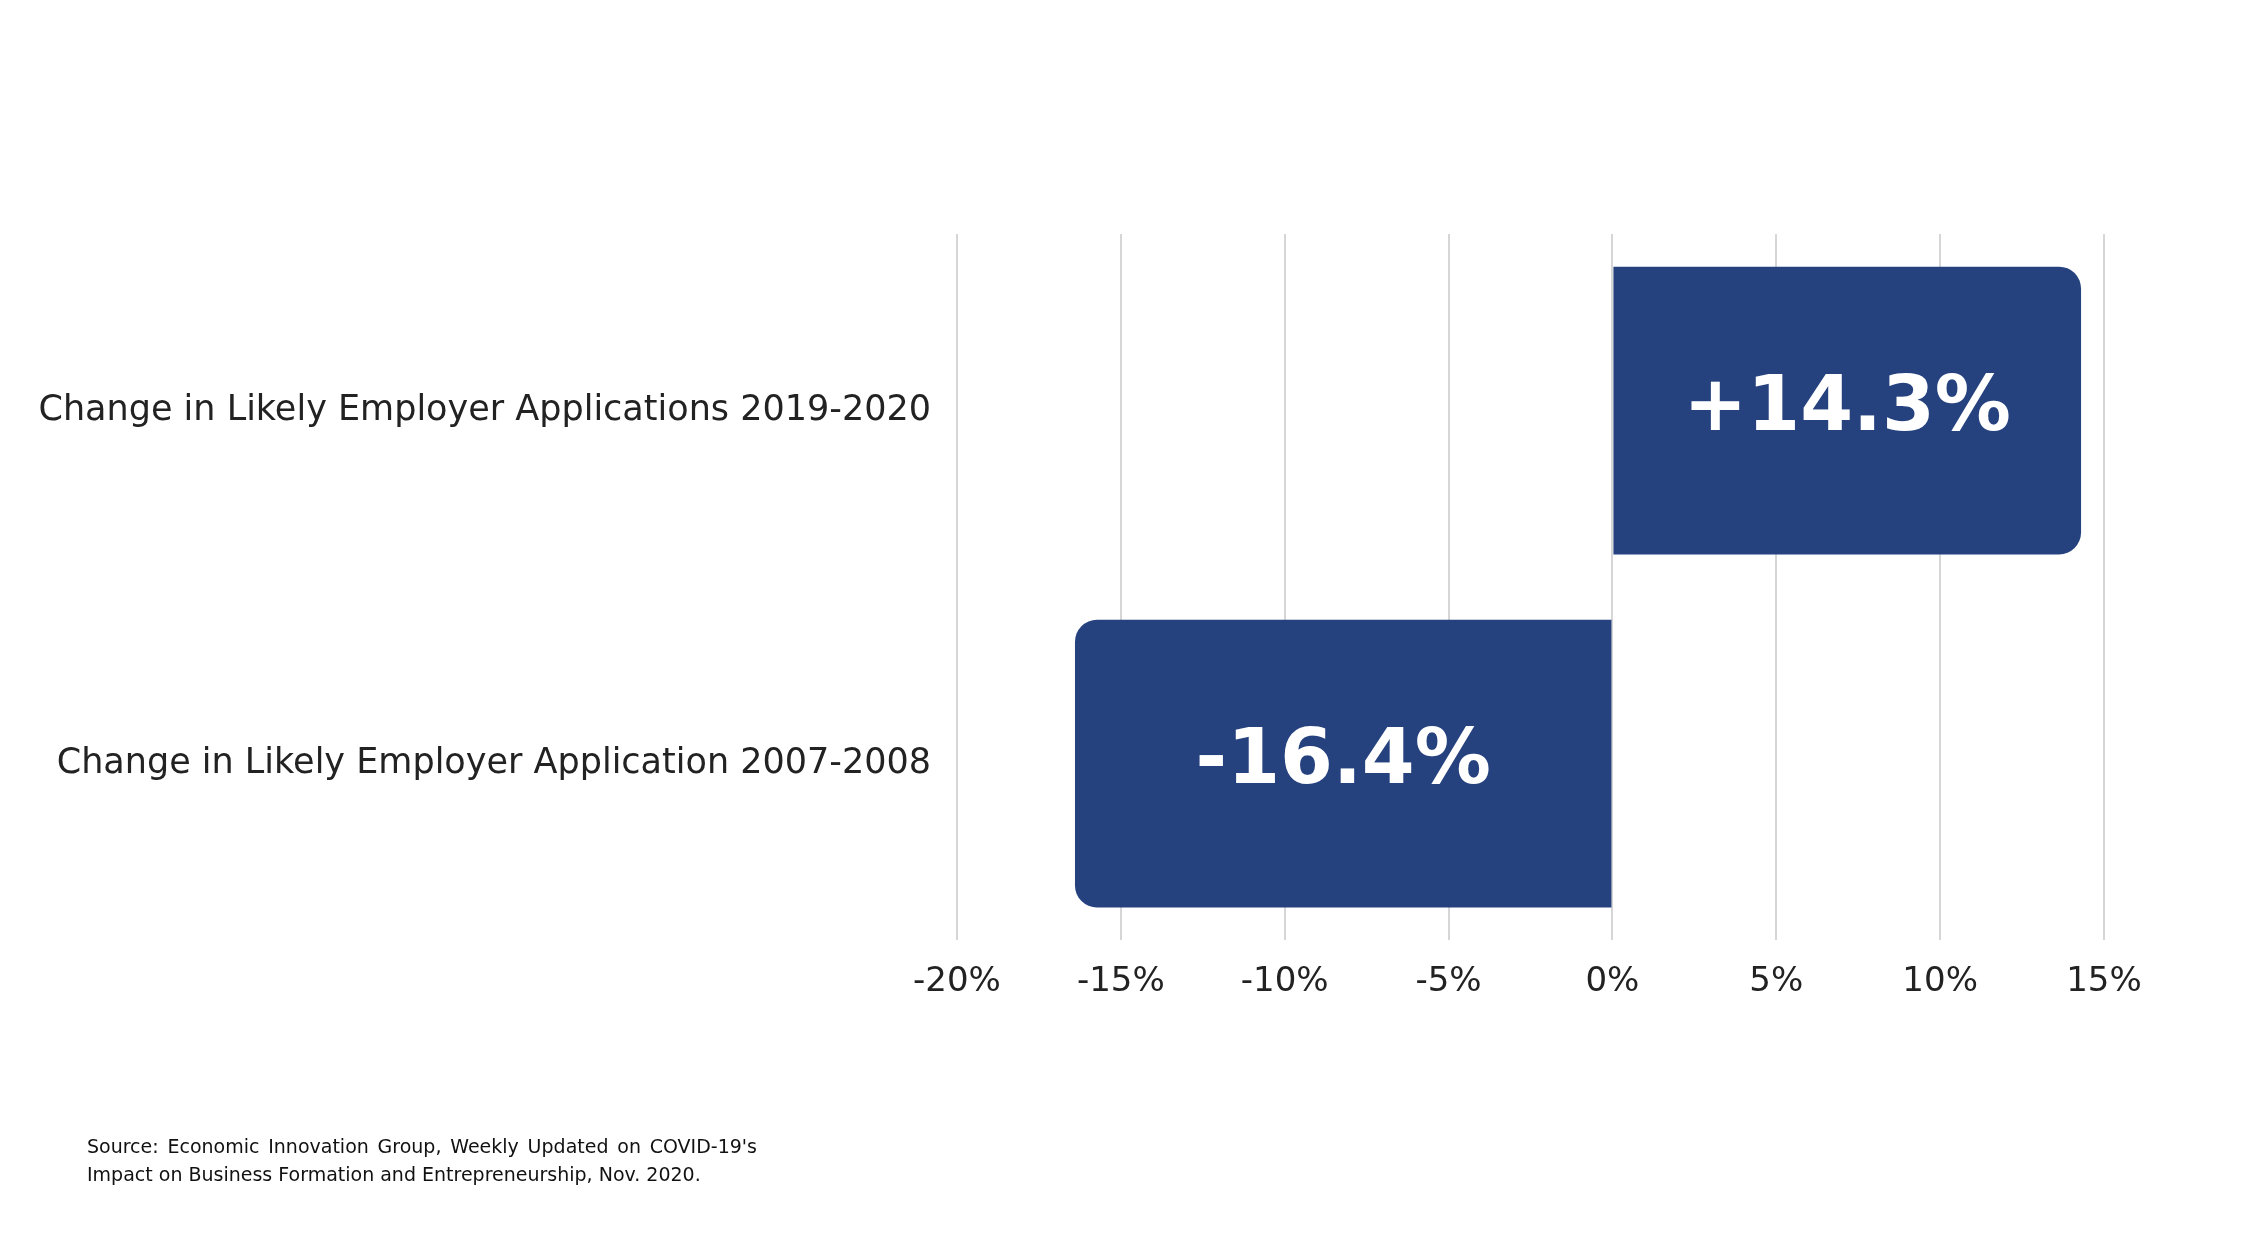  What do you see at coordinates (957, 979) in the screenshot?
I see `x-tick-label: -20%` at bounding box center [957, 979].